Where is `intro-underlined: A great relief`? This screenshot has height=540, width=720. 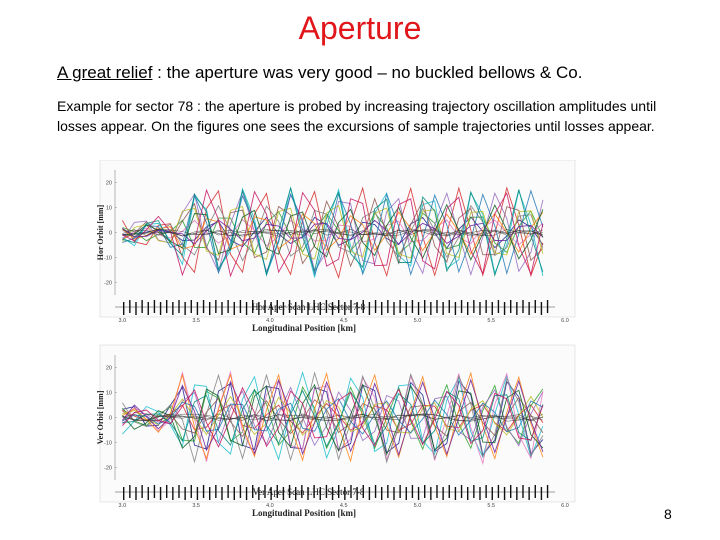
intro-underlined: A great relief is located at coordinates (105, 72).